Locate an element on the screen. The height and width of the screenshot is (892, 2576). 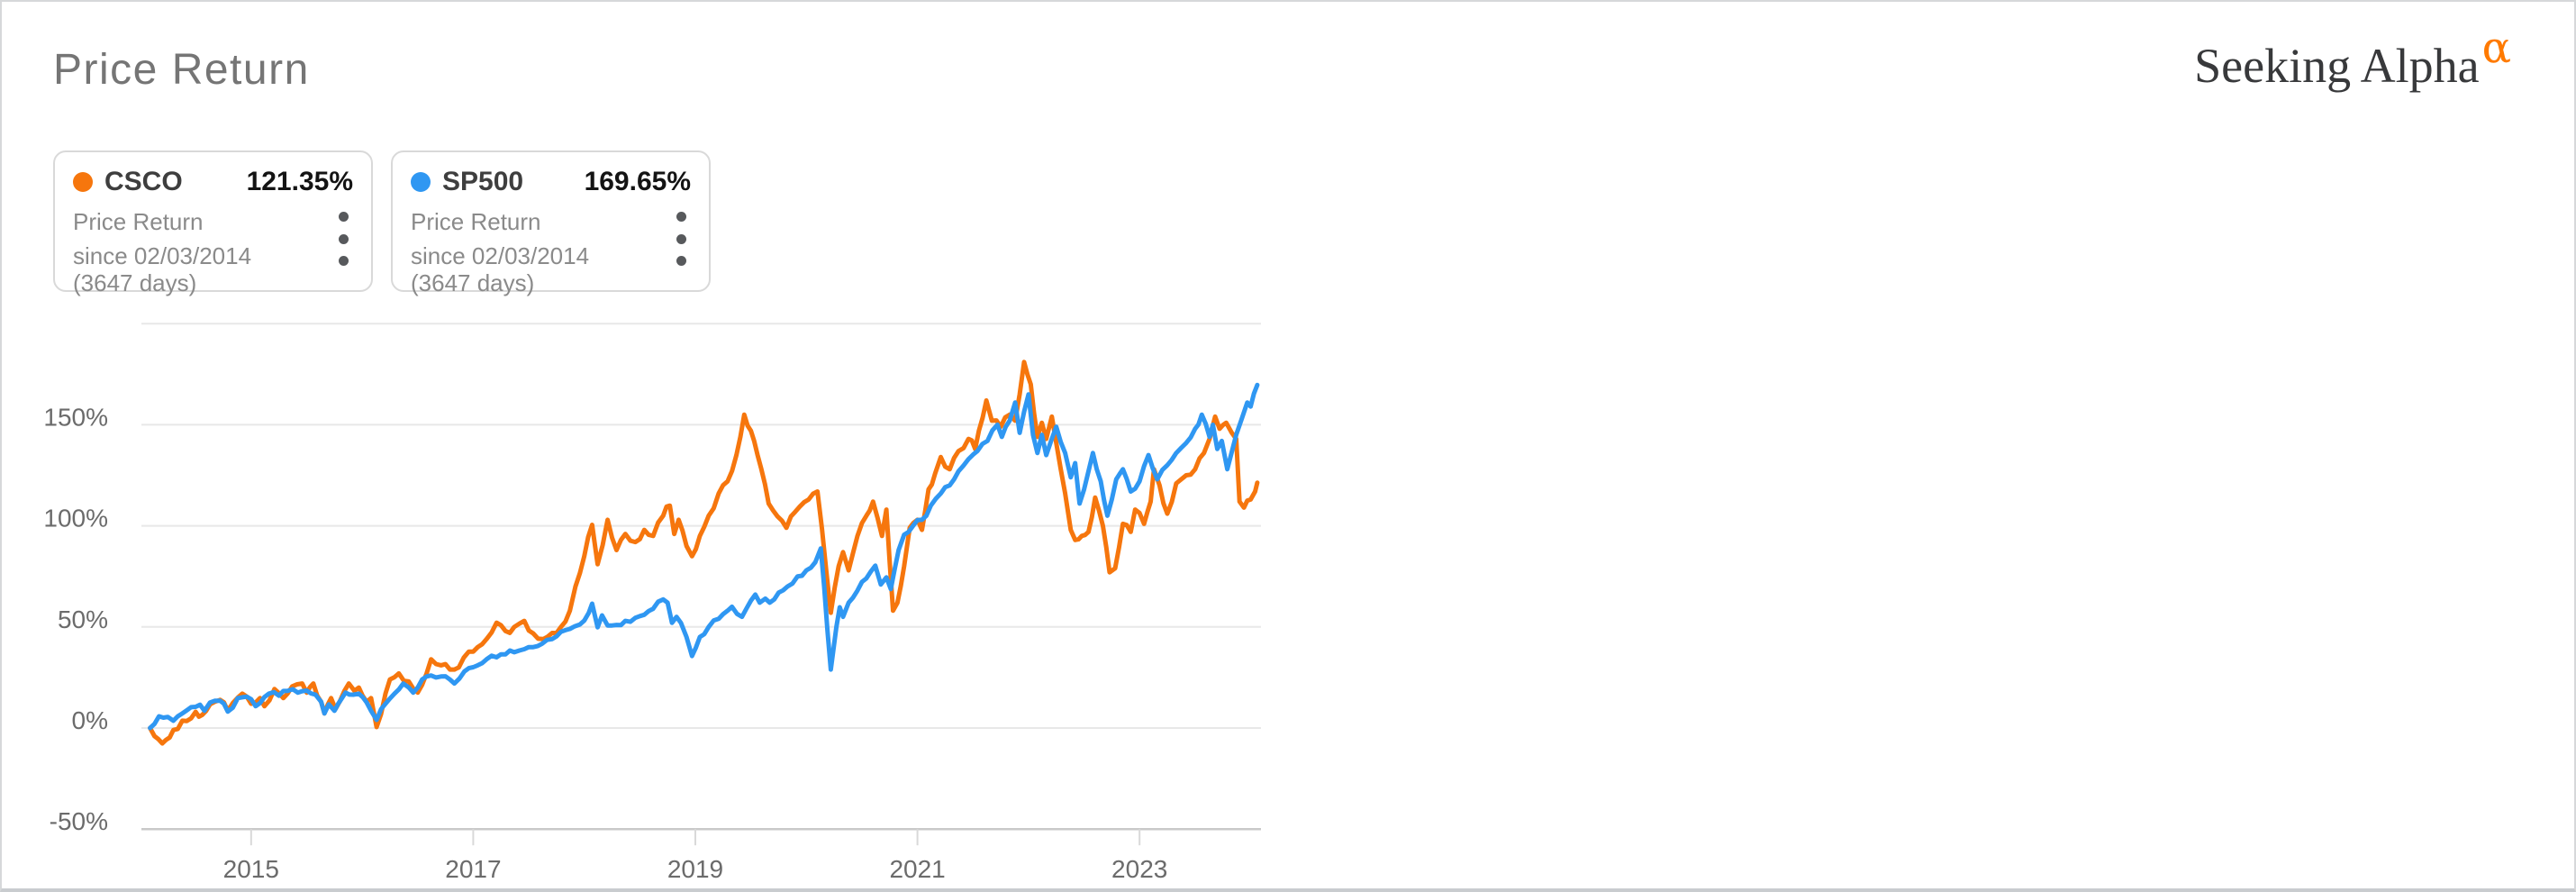
sp500-since-label: since 02/03/2014 is located at coordinates (501, 255).